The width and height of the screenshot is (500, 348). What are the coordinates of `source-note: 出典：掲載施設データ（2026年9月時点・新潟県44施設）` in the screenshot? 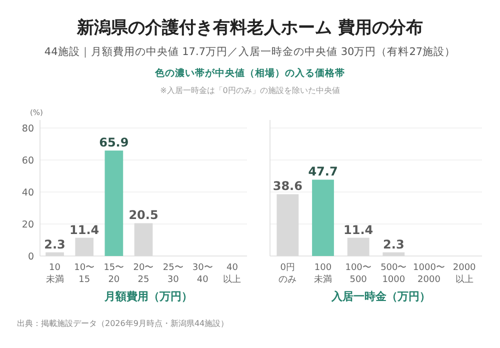 It's located at (123, 323).